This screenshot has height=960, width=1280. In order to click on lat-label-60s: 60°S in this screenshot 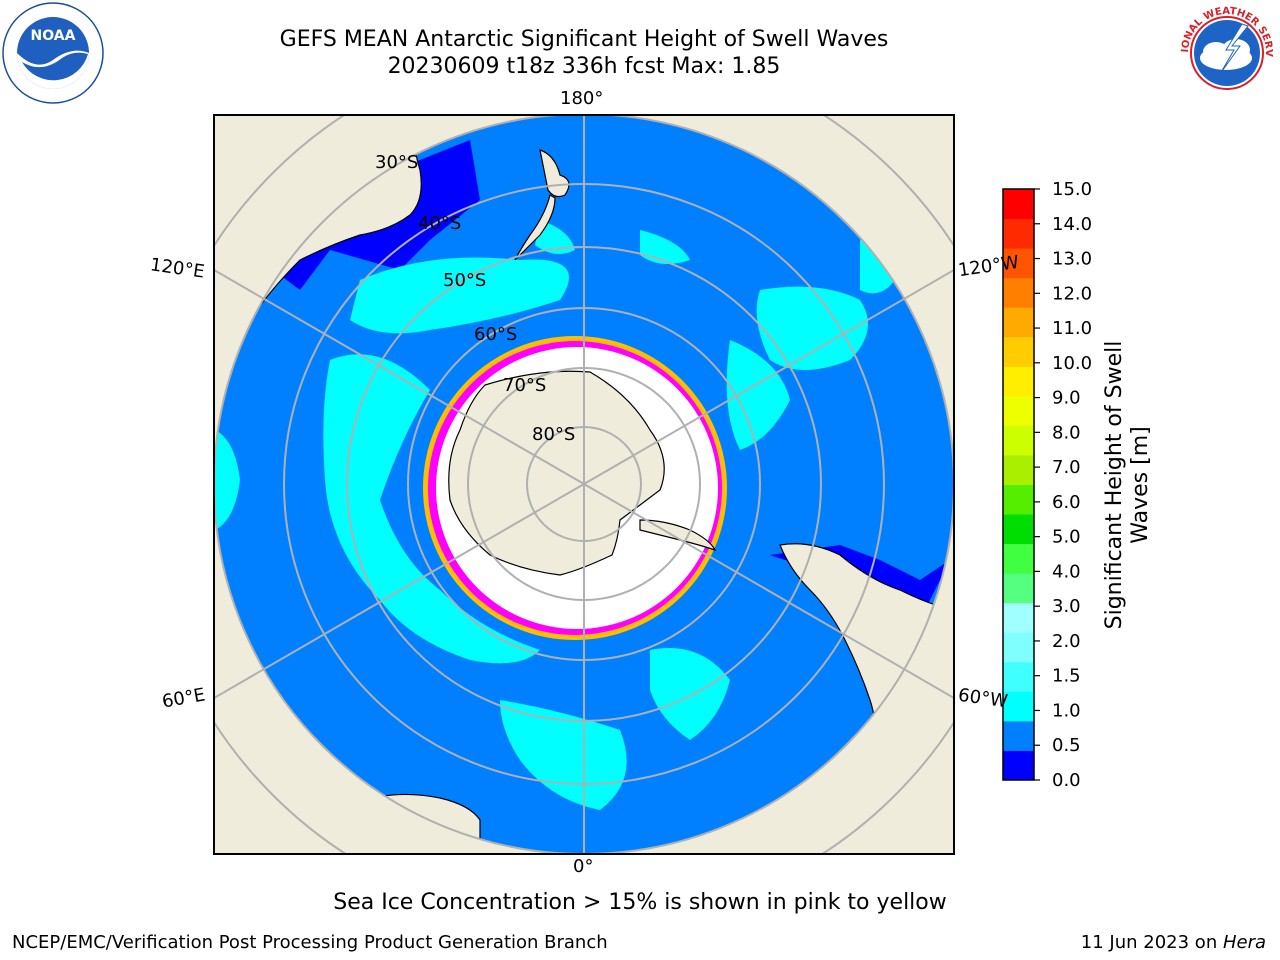, I will do `click(496, 334)`.